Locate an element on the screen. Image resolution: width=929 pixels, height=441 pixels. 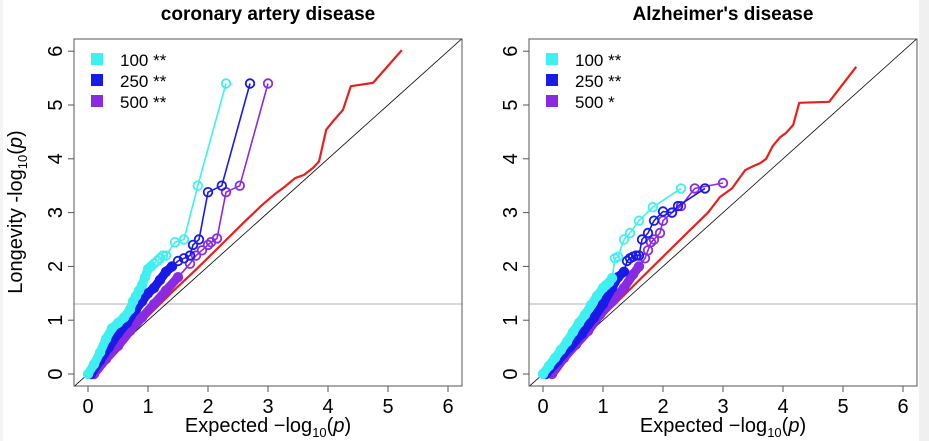
legend: 100 ** 250 ** 500 * is located at coordinates (584, 81).